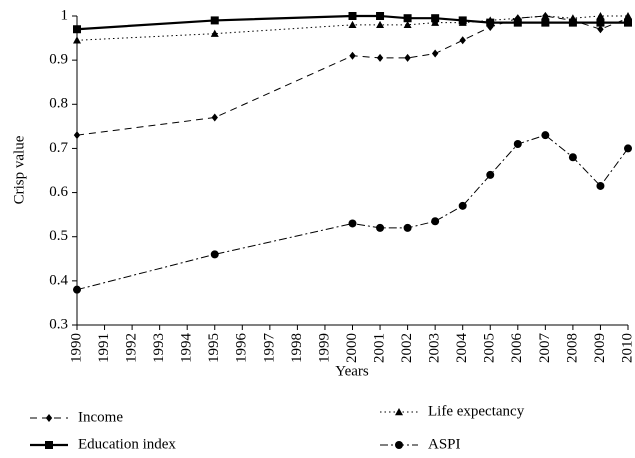  Describe the element at coordinates (58, 60) in the screenshot. I see `y-tick-label: 0.9` at that location.